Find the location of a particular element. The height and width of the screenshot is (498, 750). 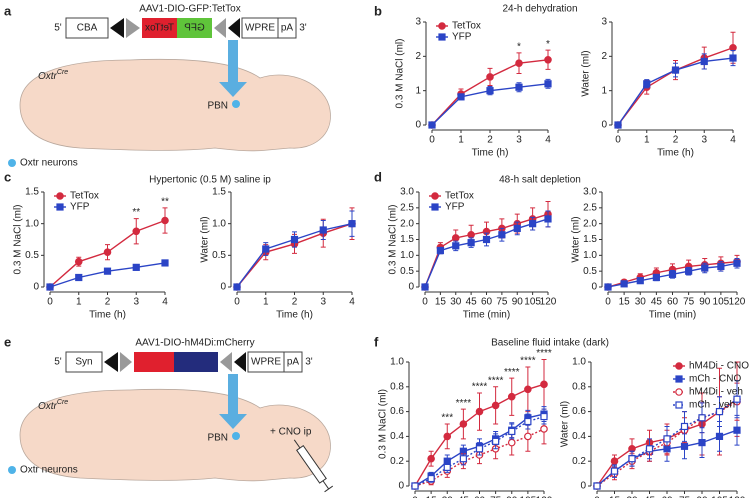

y-tick-label: 1 is located at coordinates (604, 90).